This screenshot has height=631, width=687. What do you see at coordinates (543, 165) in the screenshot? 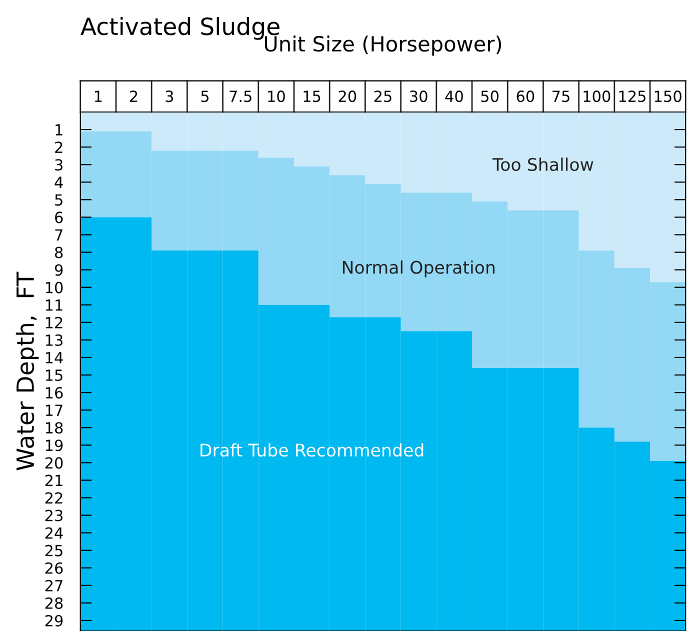
I see `series-label: Too Shallow` at bounding box center [543, 165].